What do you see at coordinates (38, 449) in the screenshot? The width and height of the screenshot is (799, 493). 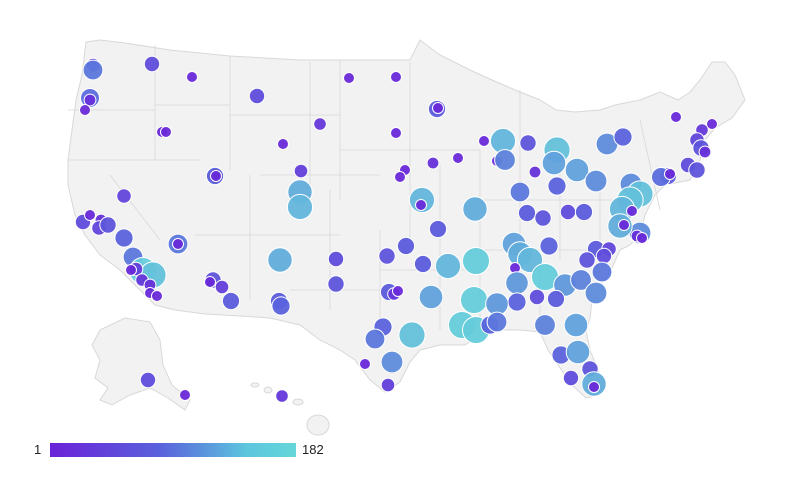 I see `legend-min-label: 1` at bounding box center [38, 449].